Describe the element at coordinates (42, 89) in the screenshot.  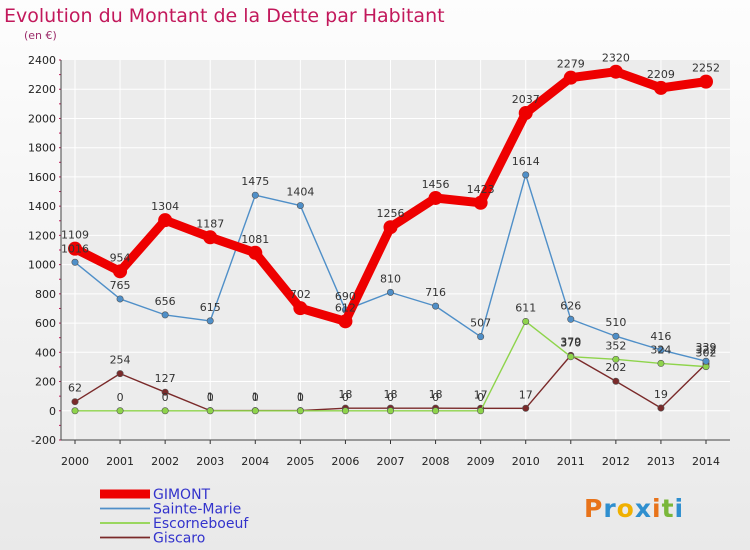
I see `y-tick-label: 2200` at that location.